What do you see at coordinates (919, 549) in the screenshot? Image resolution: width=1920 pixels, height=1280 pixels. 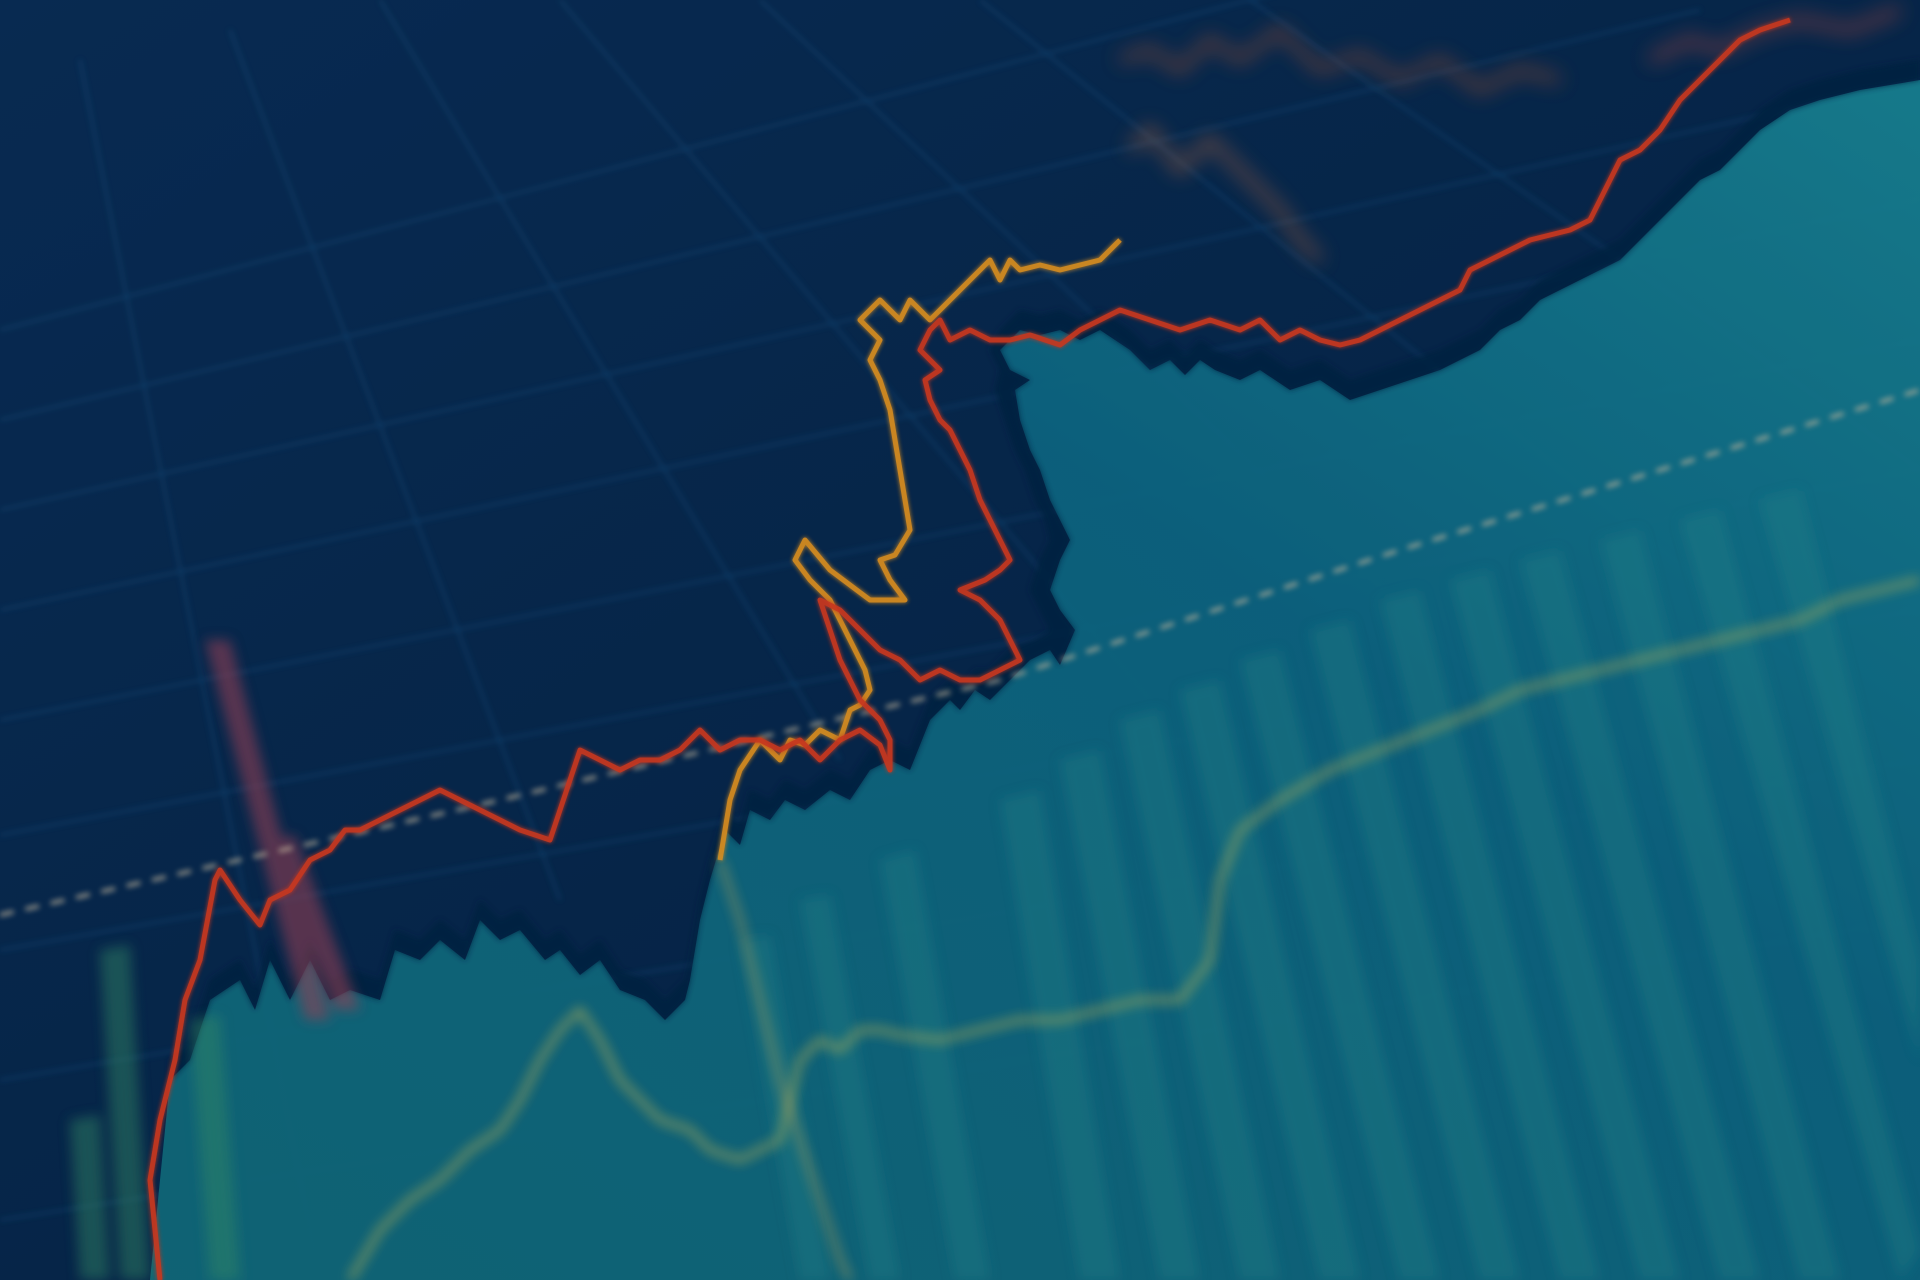 I see `orange-price-line` at bounding box center [919, 549].